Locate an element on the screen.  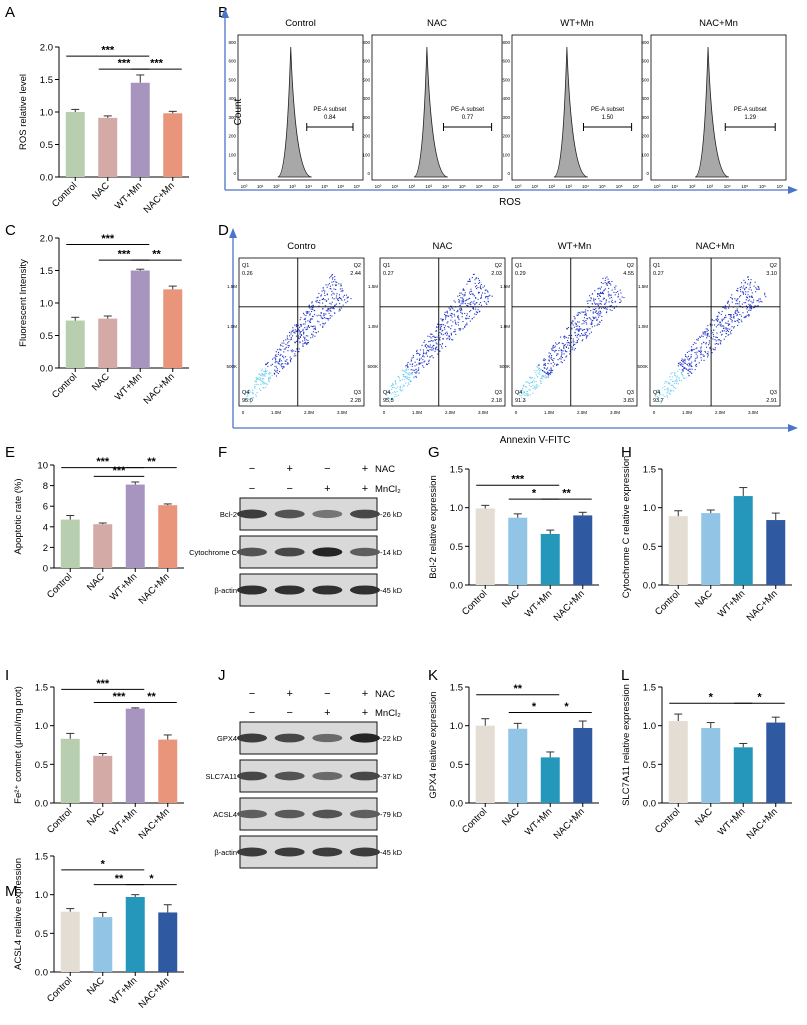
x-tick-label-control: Control is located at coordinates (667, 602).